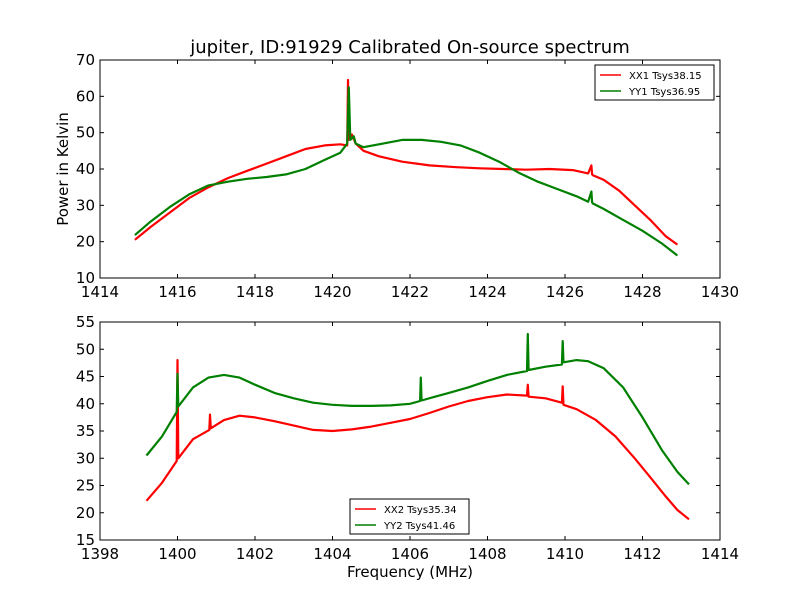 The width and height of the screenshot is (800, 604). Describe the element at coordinates (255, 554) in the screenshot. I see `x-tick-label: 1402` at that location.